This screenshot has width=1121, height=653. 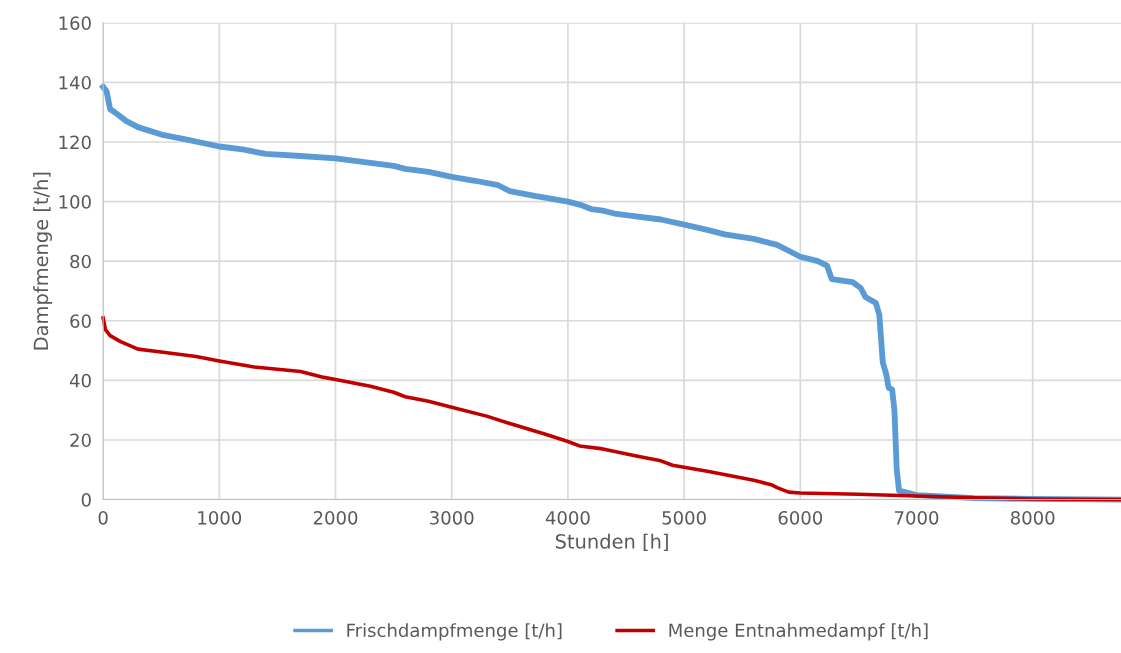 What do you see at coordinates (42, 261) in the screenshot?
I see `y-axis-title: Dampfmenge [t/h]` at bounding box center [42, 261].